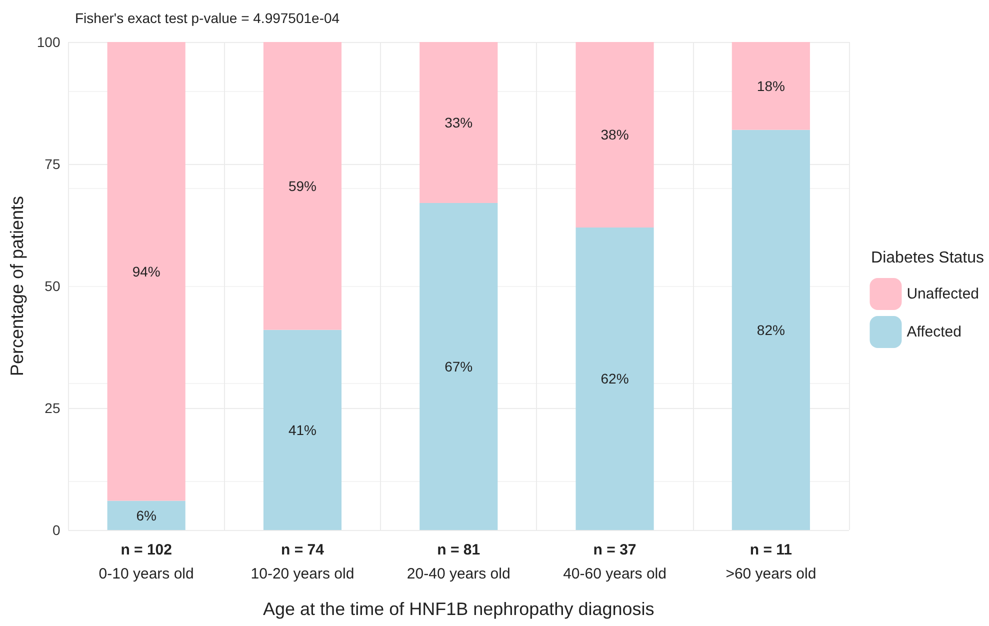 The image size is (989, 626). What do you see at coordinates (48, 42) in the screenshot?
I see `y-tick-label: 100` at bounding box center [48, 42].